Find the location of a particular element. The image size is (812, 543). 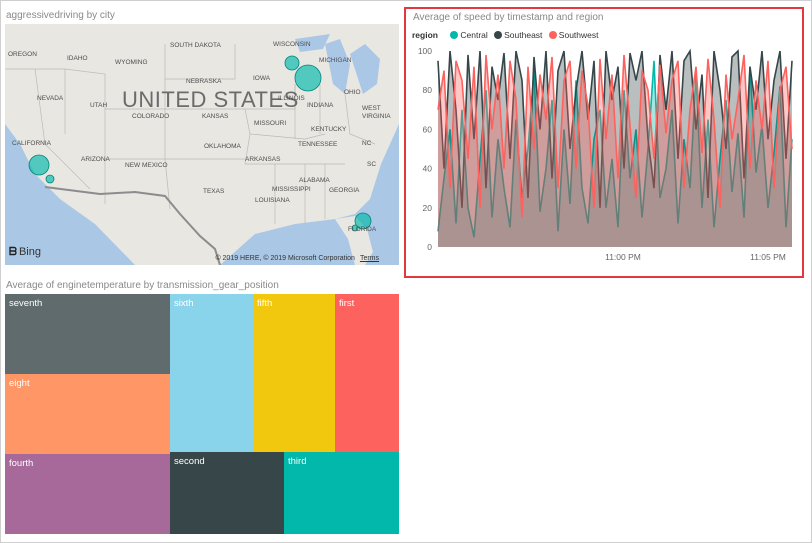

tile-label: seventh is located at coordinates (26, 303).